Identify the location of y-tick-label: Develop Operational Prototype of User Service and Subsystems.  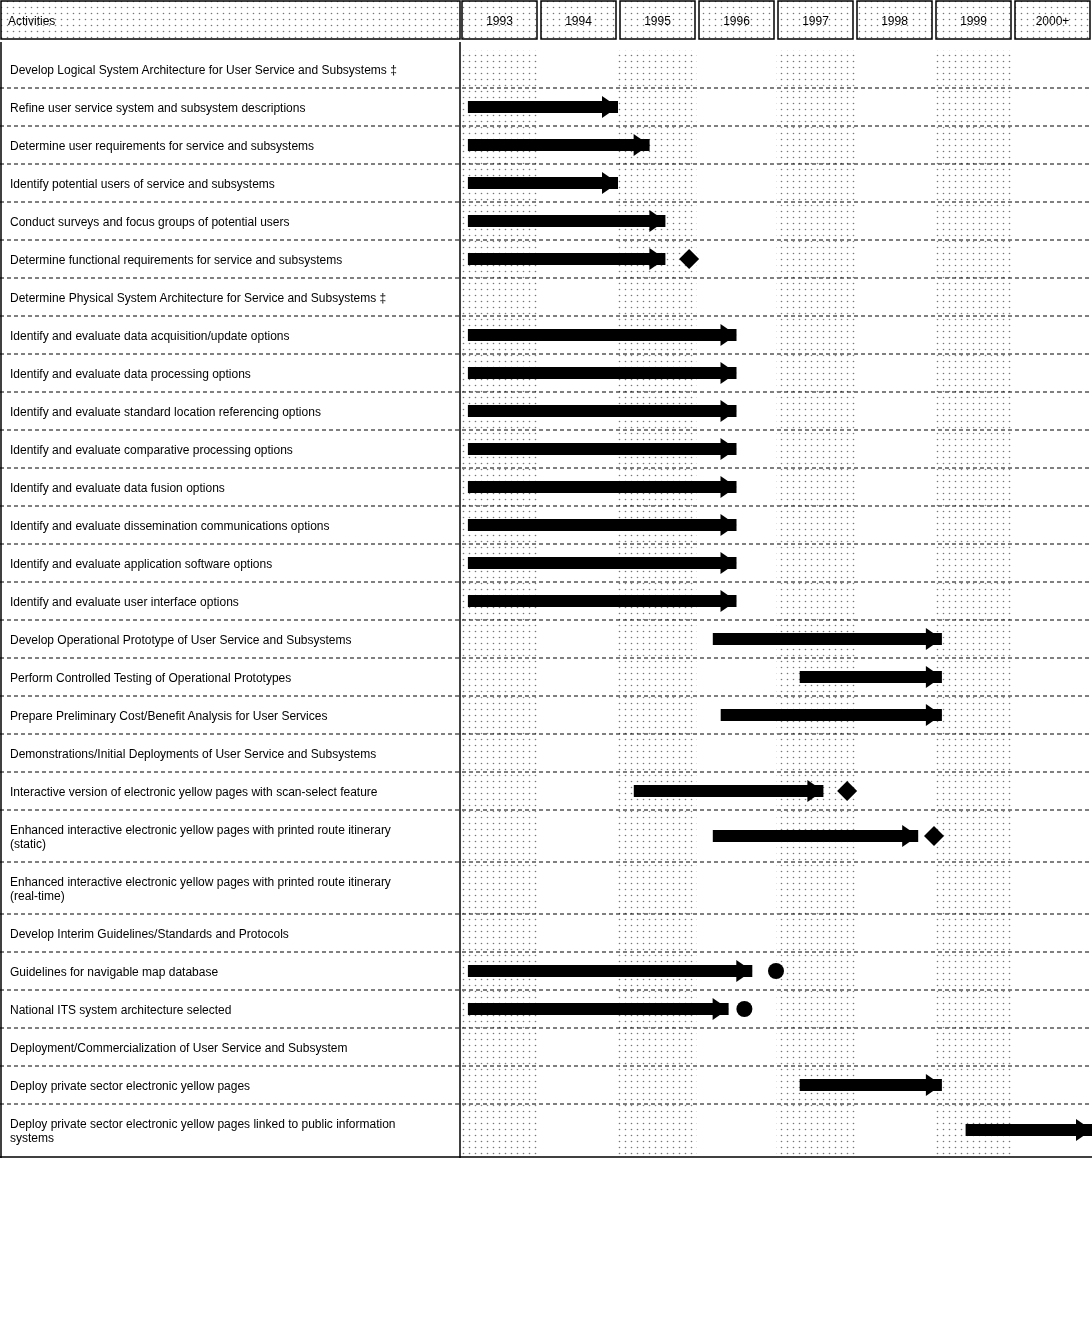
(181, 640).